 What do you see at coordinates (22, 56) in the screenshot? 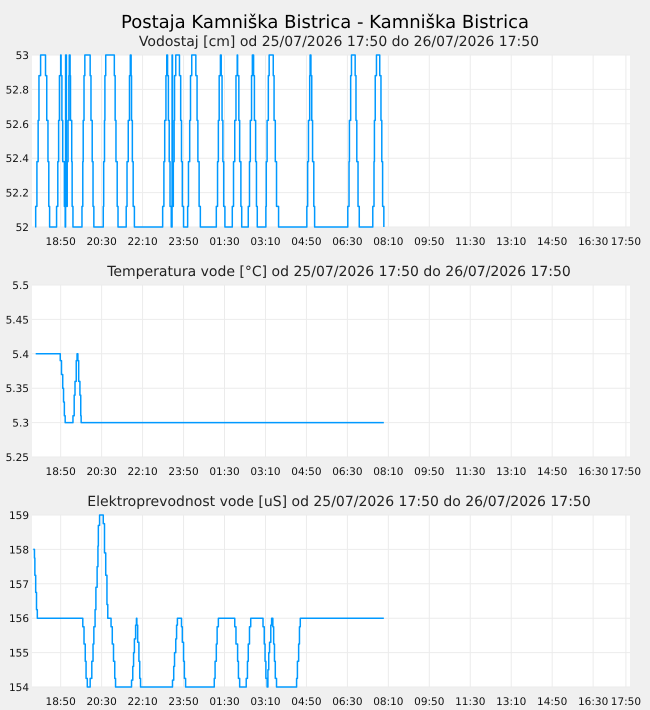
I see `y-tick-label: 53` at bounding box center [22, 56].